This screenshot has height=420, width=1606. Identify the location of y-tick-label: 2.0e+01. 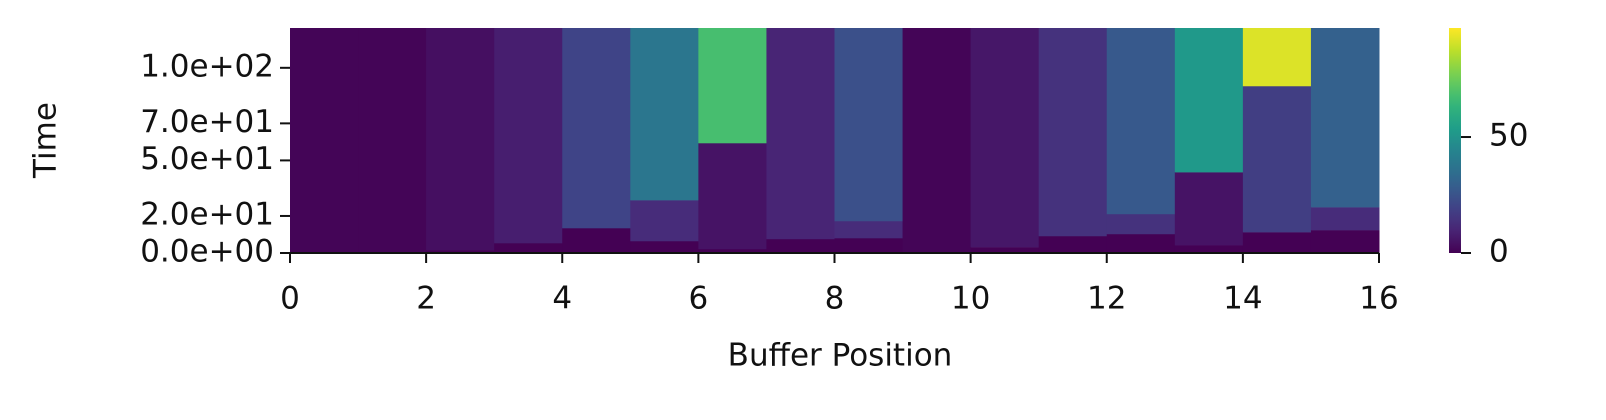
(207, 214).